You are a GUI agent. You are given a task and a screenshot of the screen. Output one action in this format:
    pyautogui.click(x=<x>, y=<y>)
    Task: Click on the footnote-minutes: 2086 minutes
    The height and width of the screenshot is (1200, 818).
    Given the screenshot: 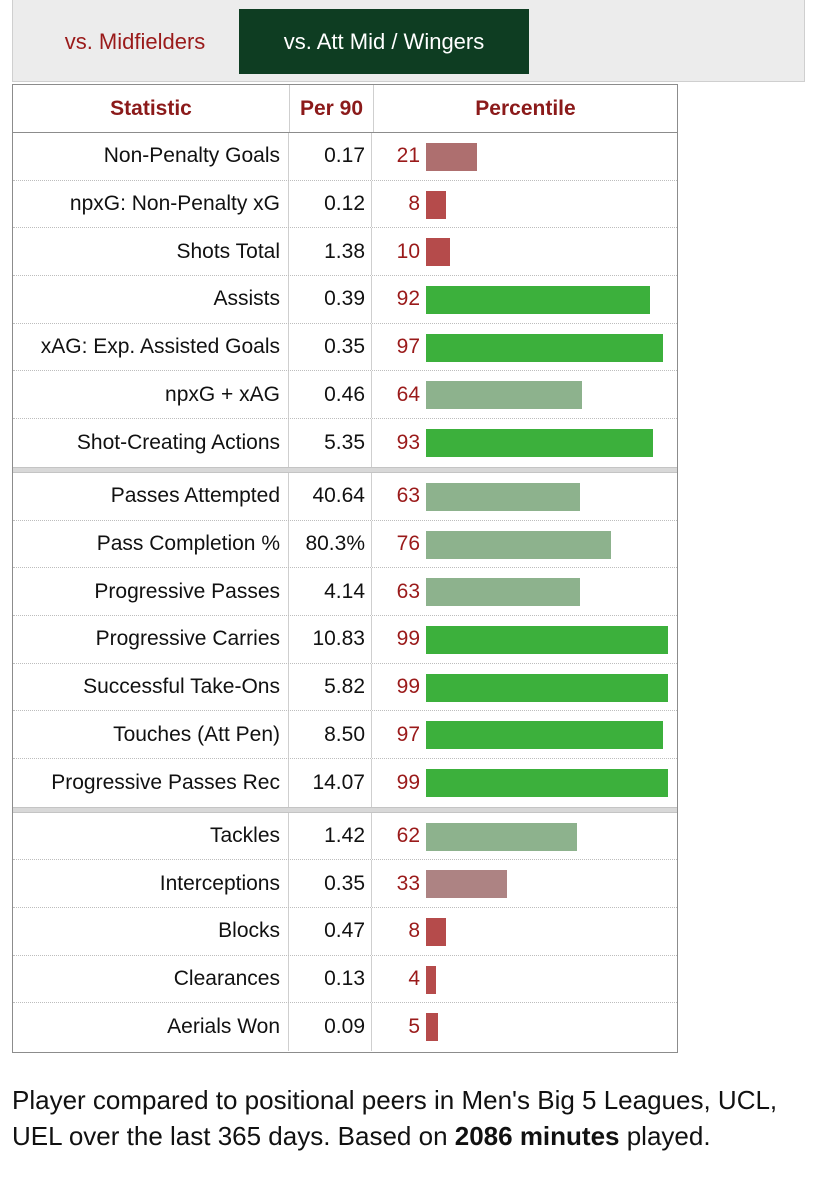 What is the action you would take?
    pyautogui.click(x=537, y=1136)
    